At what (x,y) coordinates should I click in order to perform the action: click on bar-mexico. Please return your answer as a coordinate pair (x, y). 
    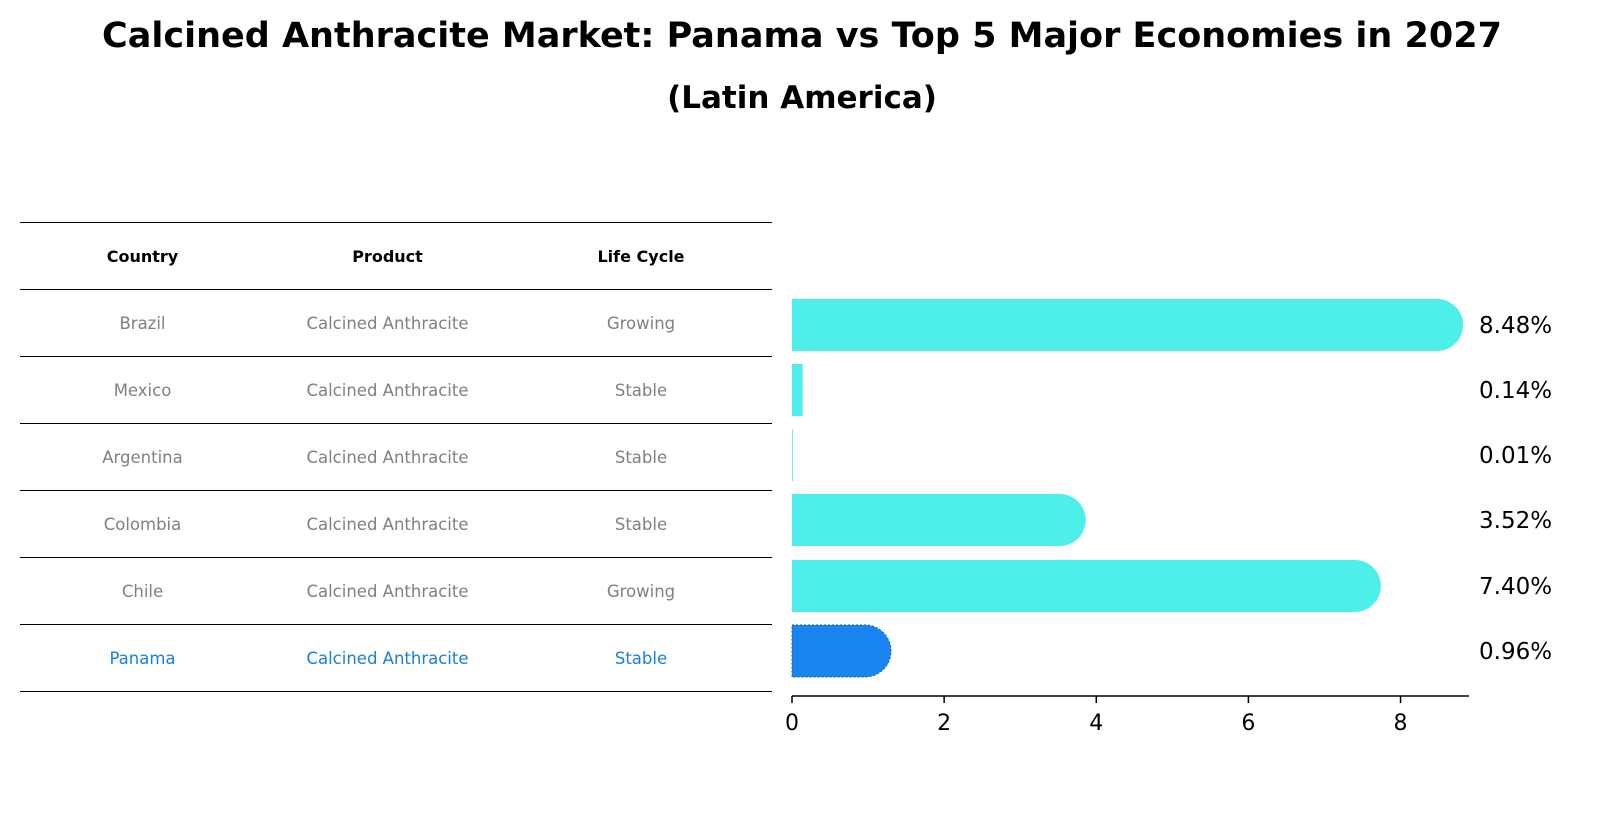
    Looking at the image, I should click on (797, 390).